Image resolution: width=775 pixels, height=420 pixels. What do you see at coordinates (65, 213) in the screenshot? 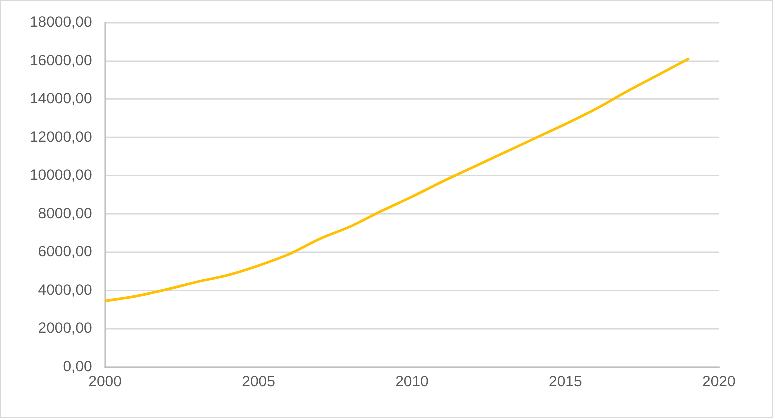
I see `y-tick-label: 8000,00` at bounding box center [65, 213].